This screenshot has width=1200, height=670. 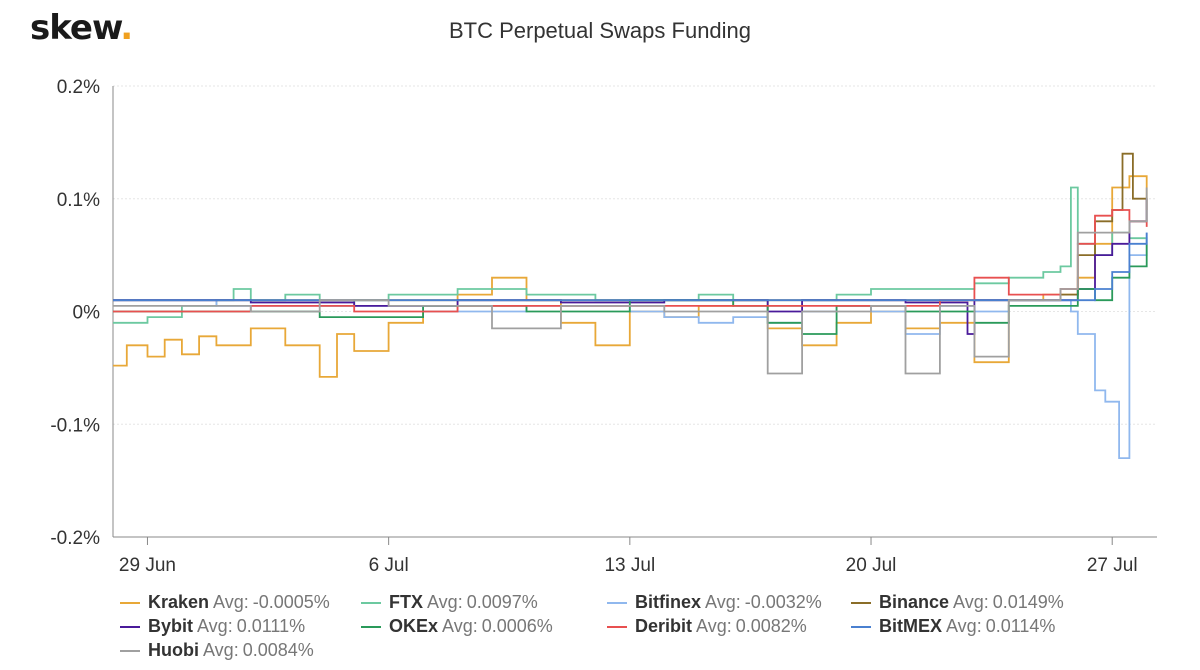 I want to click on y-tick-label: -0.2%, so click(x=75, y=538).